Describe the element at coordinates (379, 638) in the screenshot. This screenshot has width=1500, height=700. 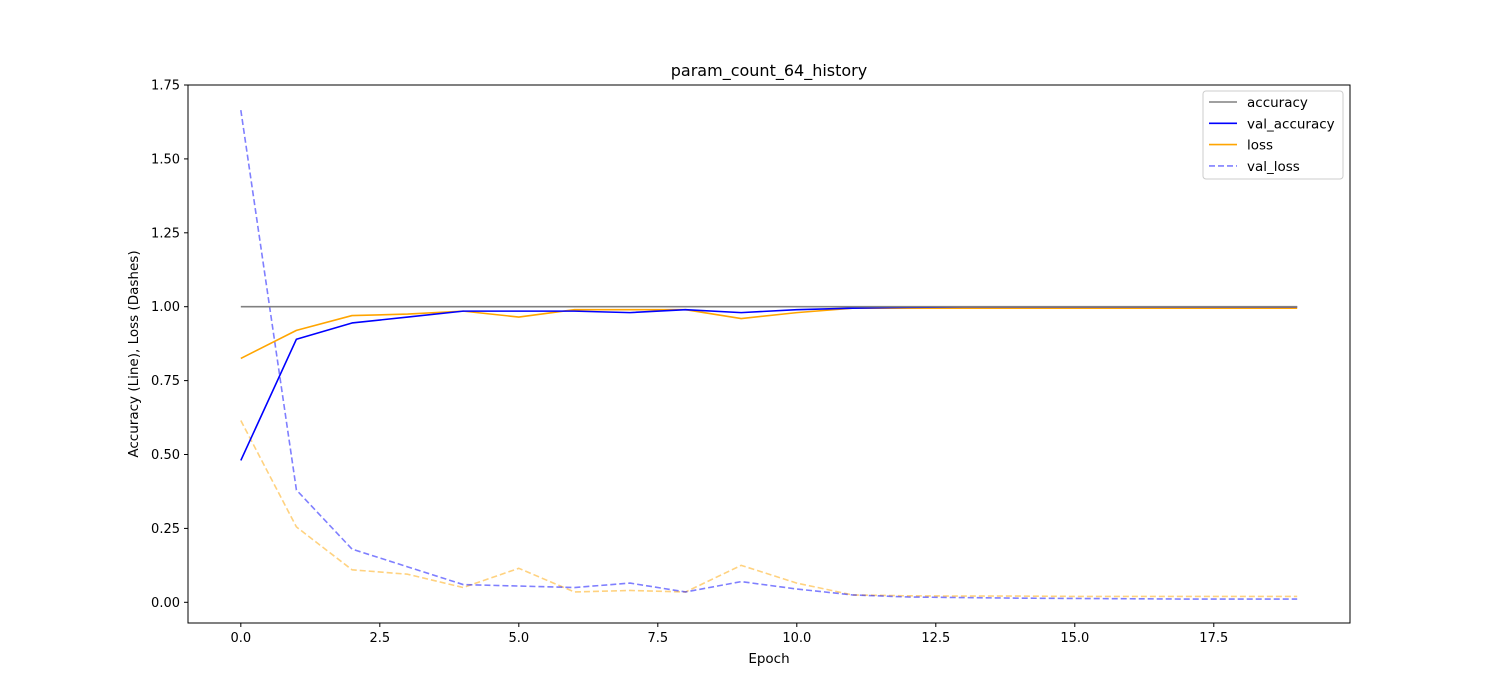
I see `x-tick-label: 2.5` at that location.